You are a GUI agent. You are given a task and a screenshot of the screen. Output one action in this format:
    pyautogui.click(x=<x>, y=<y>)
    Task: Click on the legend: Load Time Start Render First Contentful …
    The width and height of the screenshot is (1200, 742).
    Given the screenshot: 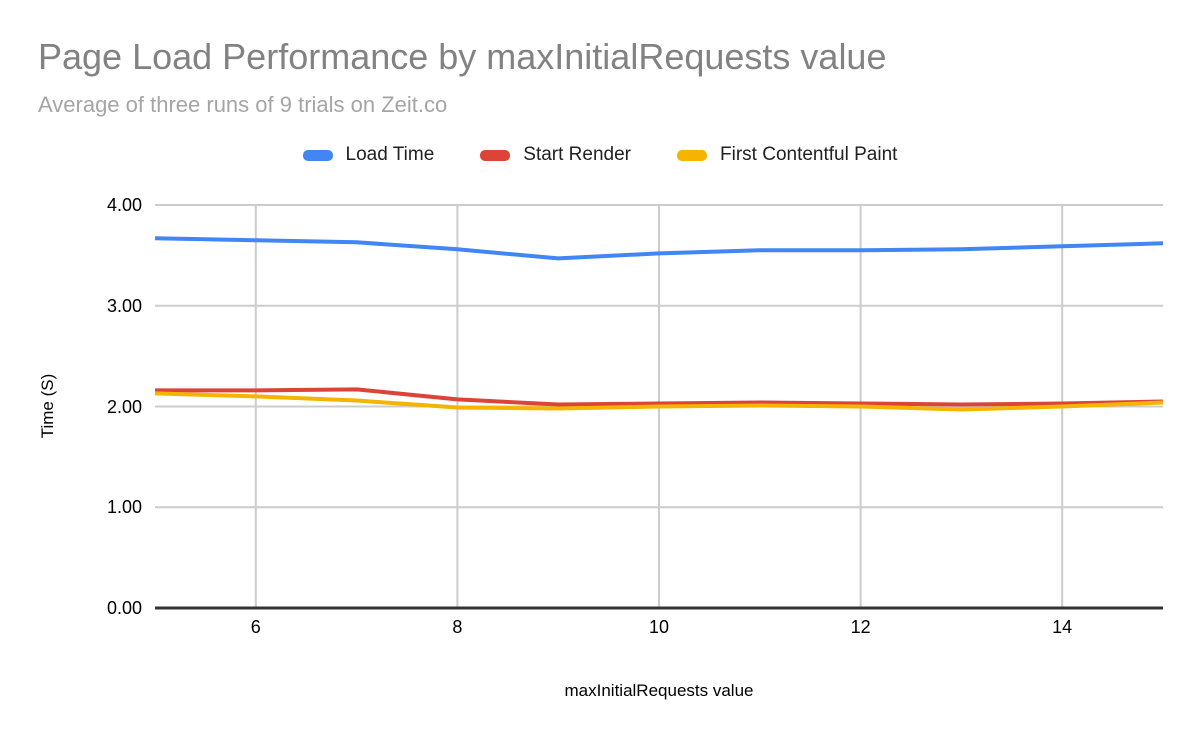 What is the action you would take?
    pyautogui.click(x=600, y=155)
    